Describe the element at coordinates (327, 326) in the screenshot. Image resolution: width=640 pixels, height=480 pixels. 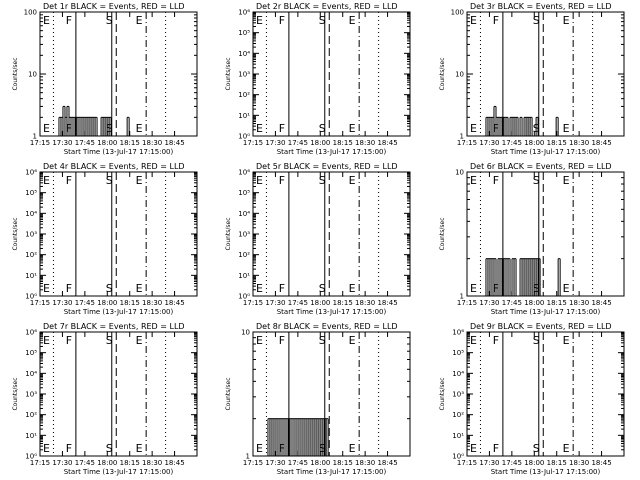
I see `chart-title: Det 8r BLACK = Events, RED = LLD` at that location.